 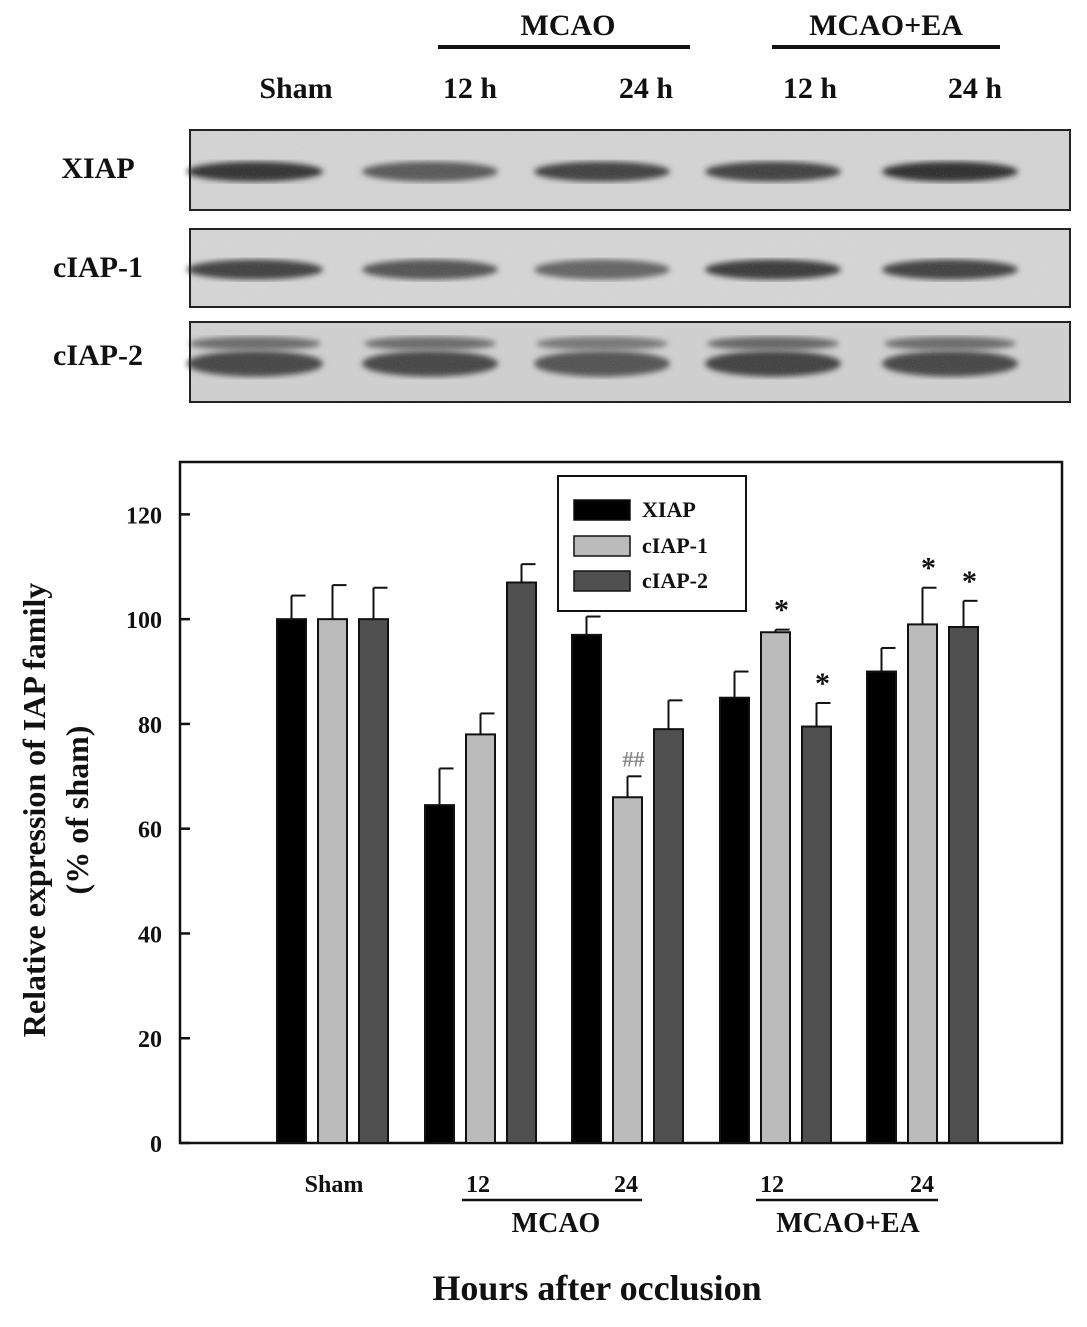 I want to click on y-tick-label: 100, so click(x=144, y=621).